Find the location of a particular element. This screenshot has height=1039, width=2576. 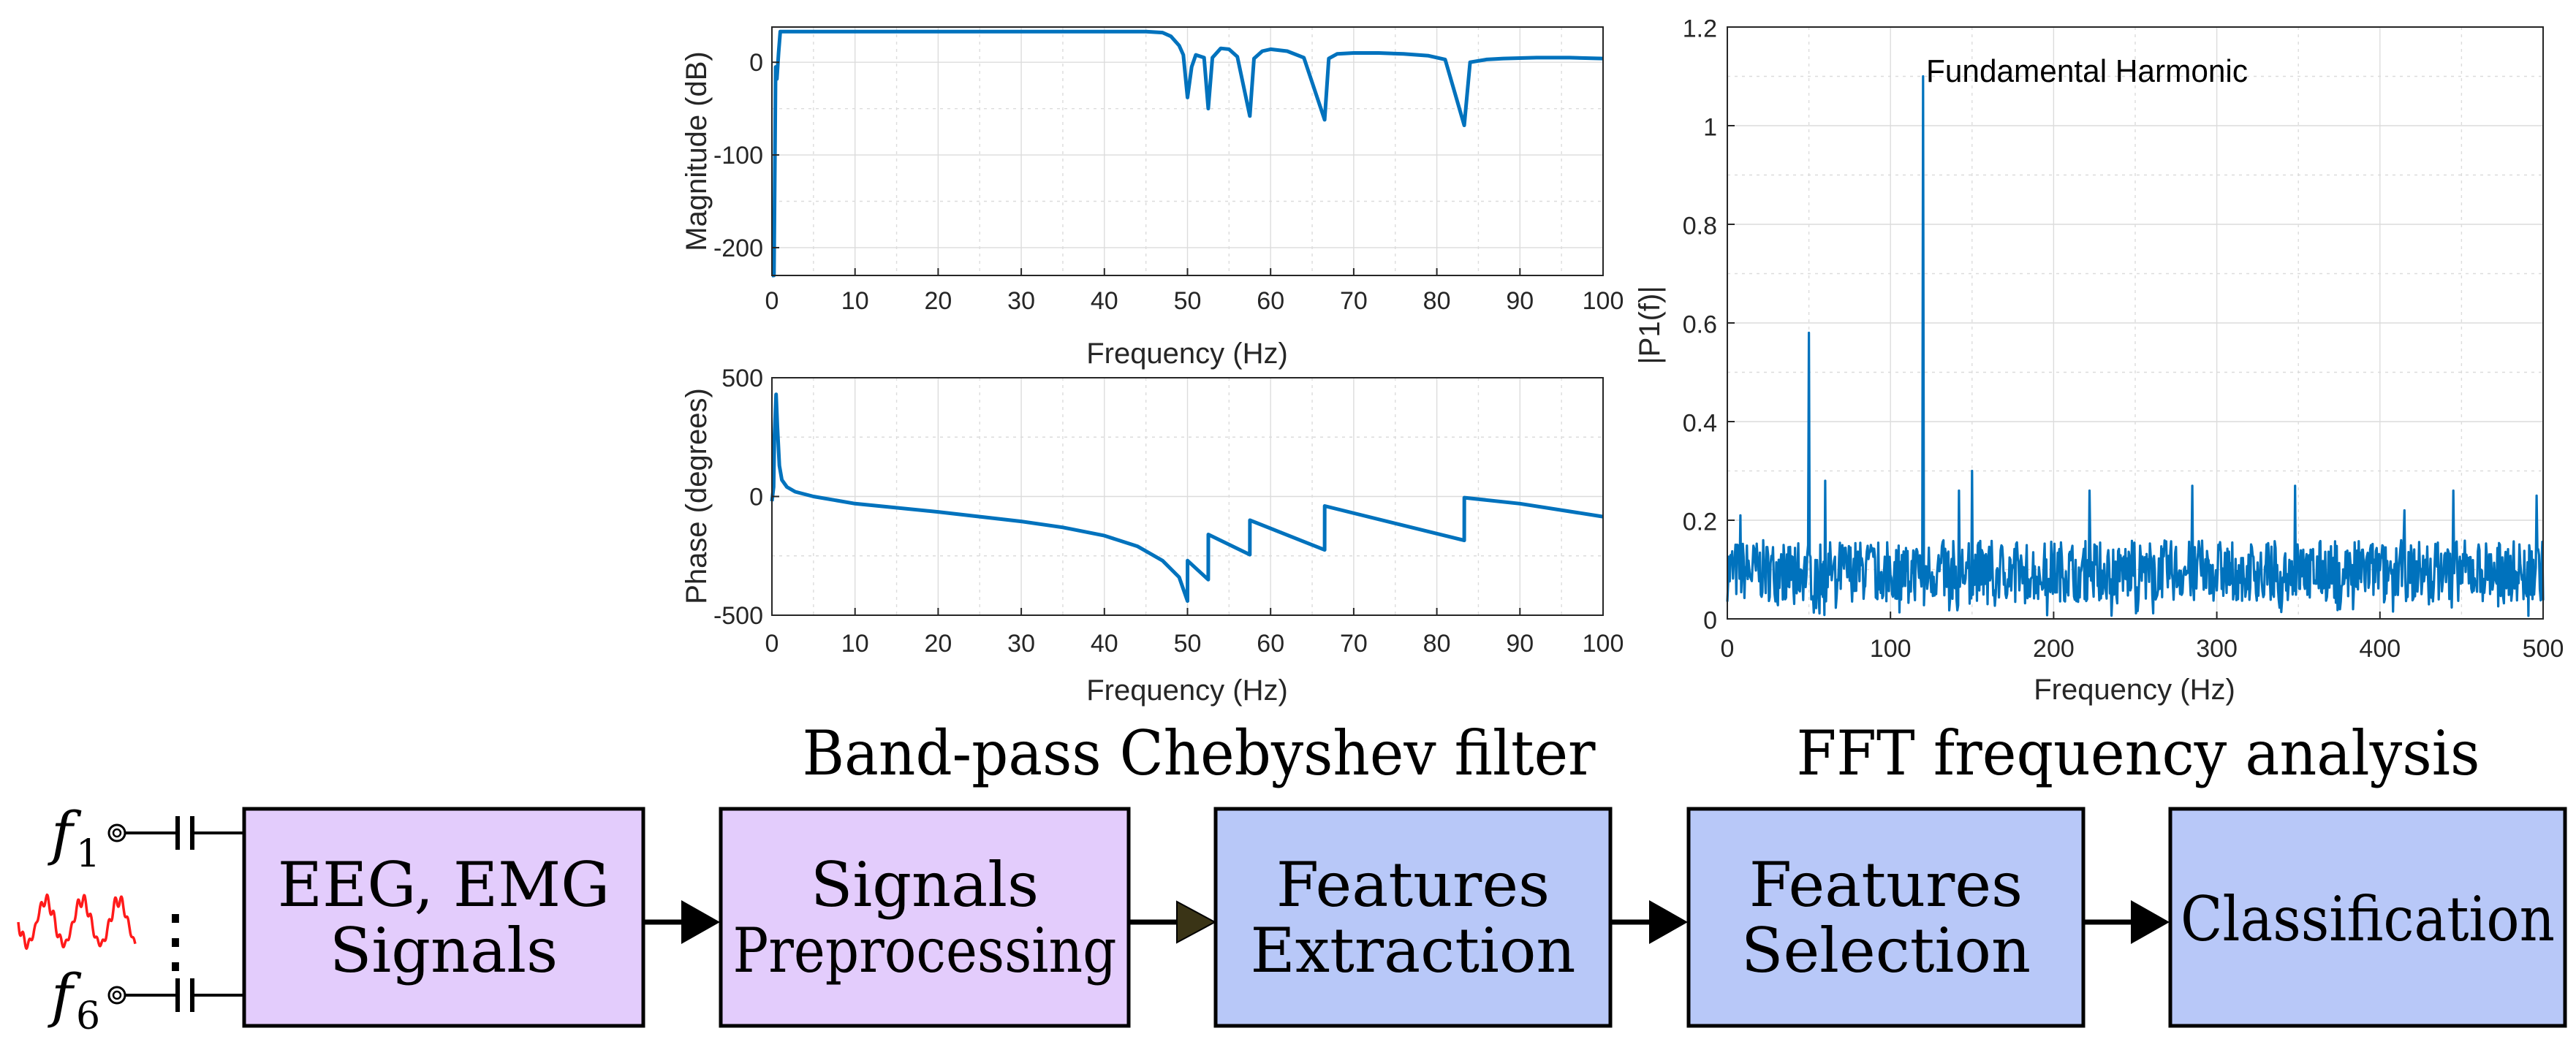

box-eeg-line1: EEG, EMG is located at coordinates (444, 885).